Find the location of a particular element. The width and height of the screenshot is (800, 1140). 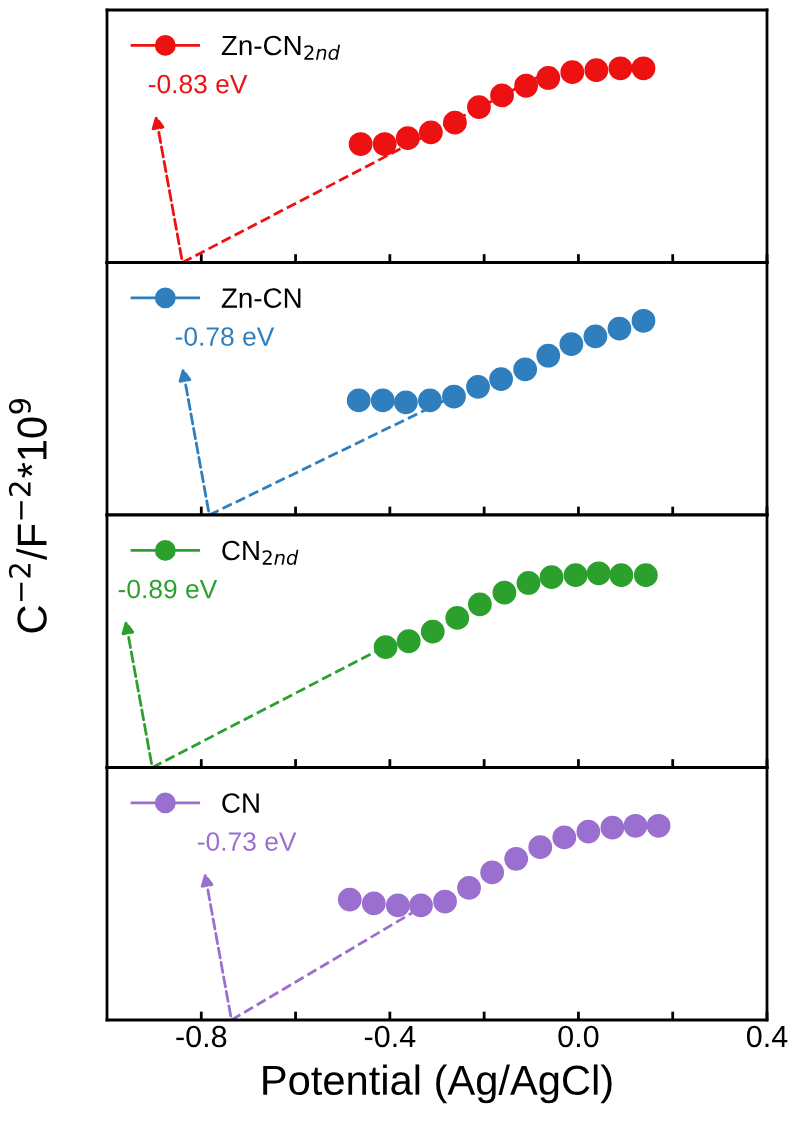

legend-label: Zn-CN$_{2nd}$ is located at coordinates (281, 47).